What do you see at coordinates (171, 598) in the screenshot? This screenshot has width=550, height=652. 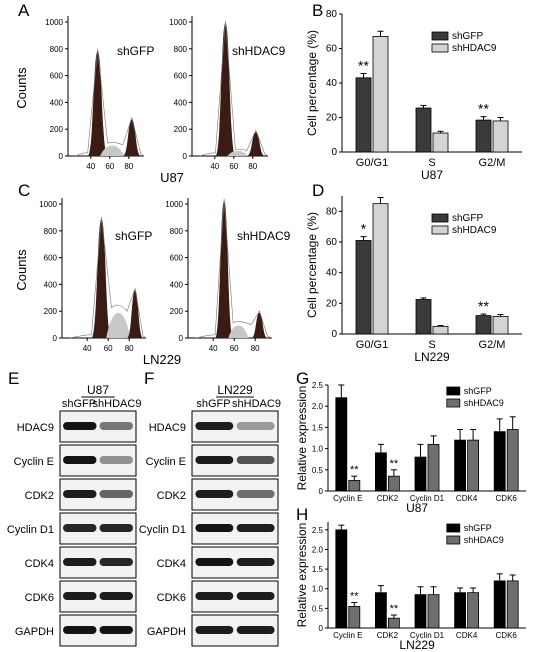 I see `blot-row-label: CDK6` at bounding box center [171, 598].